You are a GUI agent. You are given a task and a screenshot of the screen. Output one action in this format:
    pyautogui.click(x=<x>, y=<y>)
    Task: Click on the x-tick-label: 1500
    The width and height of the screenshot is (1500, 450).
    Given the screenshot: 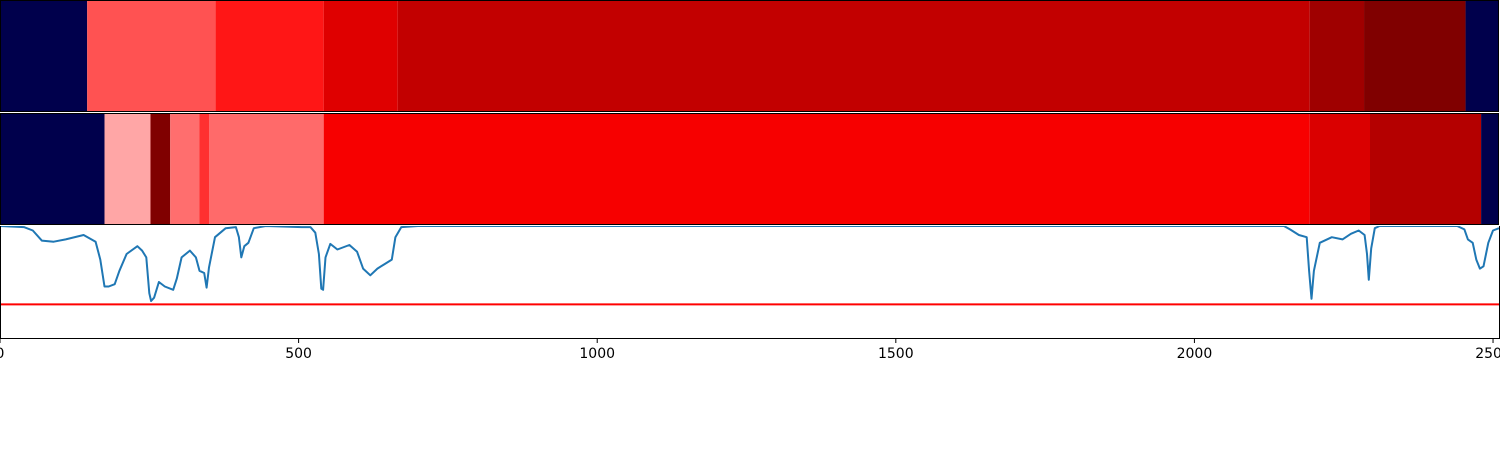 What is the action you would take?
    pyautogui.click(x=896, y=354)
    